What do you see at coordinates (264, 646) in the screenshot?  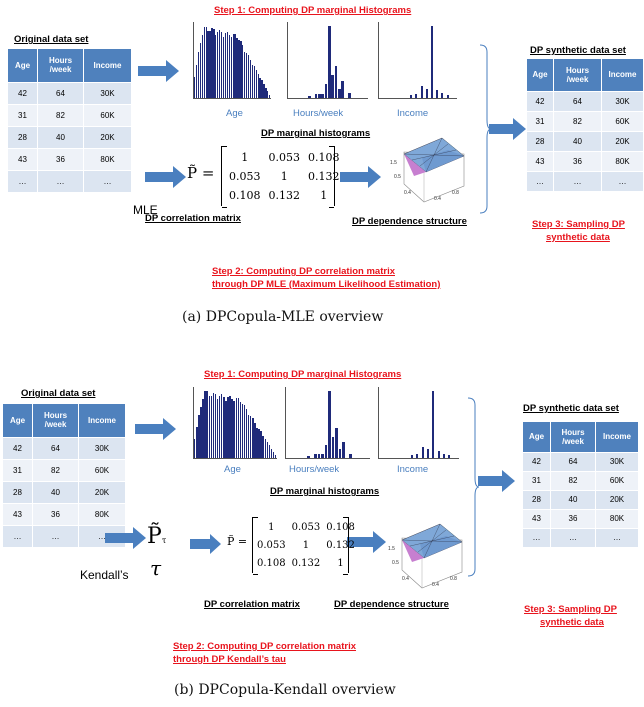 I see `step2-line1: Step 2: Computing DP correlation matrix` at bounding box center [264, 646].